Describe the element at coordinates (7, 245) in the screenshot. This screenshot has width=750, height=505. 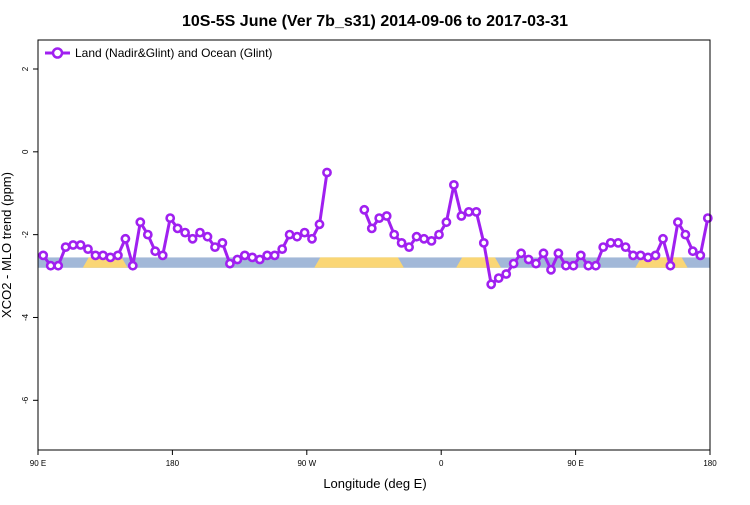
I see `y-axis-label: XCO2 - MLO trend (ppm)` at that location.